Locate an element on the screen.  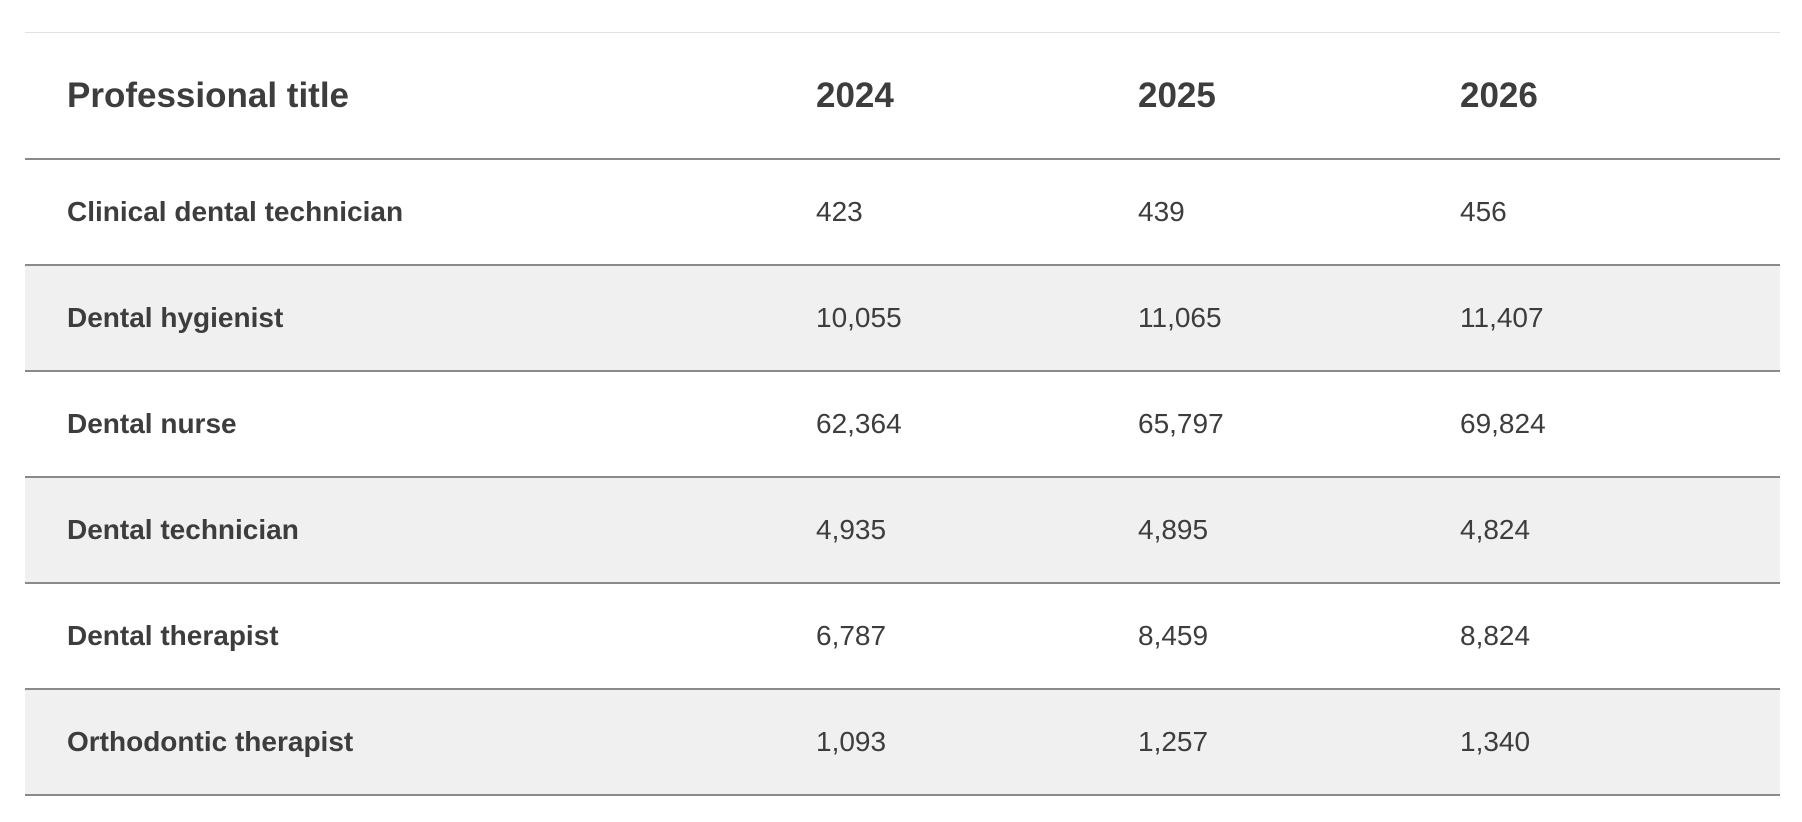
value-2025: 8,459 is located at coordinates (1299, 636).